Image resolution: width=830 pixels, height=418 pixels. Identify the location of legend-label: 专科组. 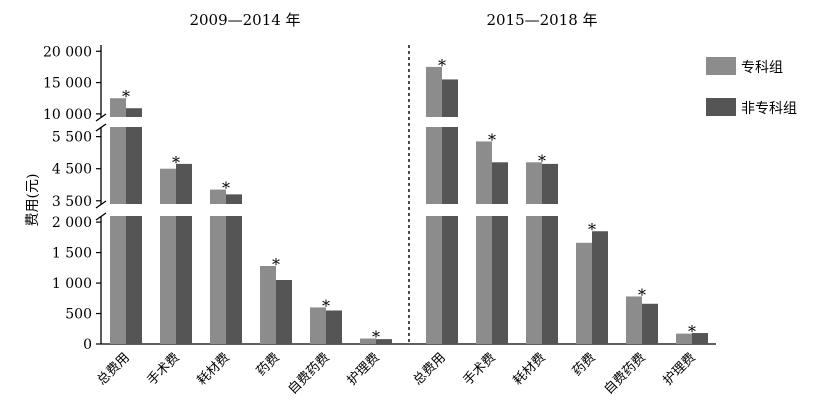
(762, 68).